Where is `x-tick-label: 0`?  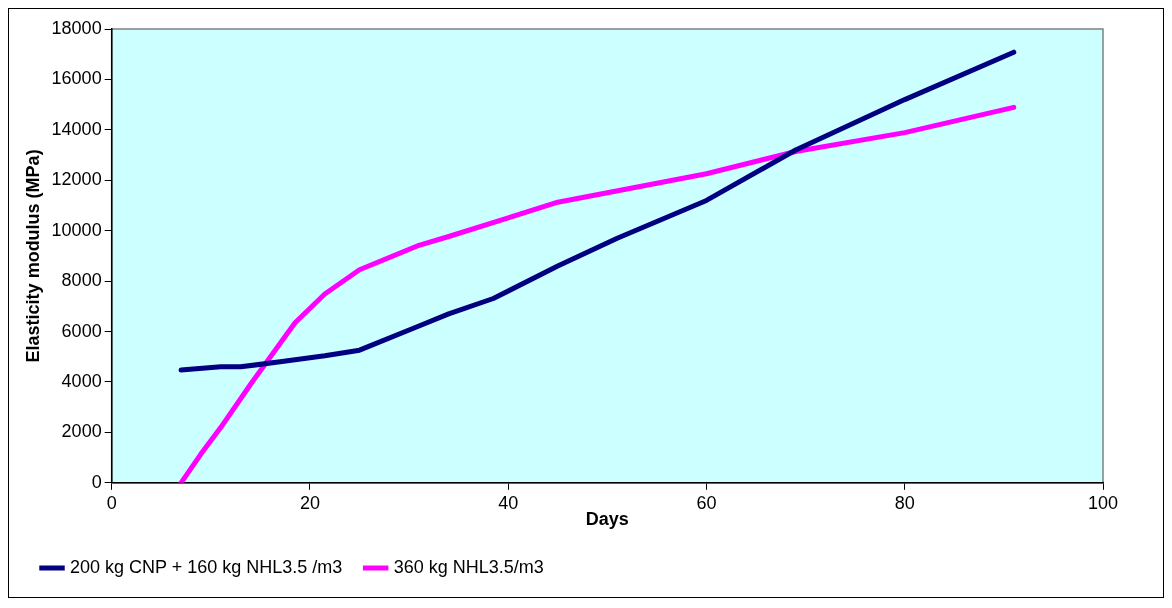
x-tick-label: 0 is located at coordinates (111, 502).